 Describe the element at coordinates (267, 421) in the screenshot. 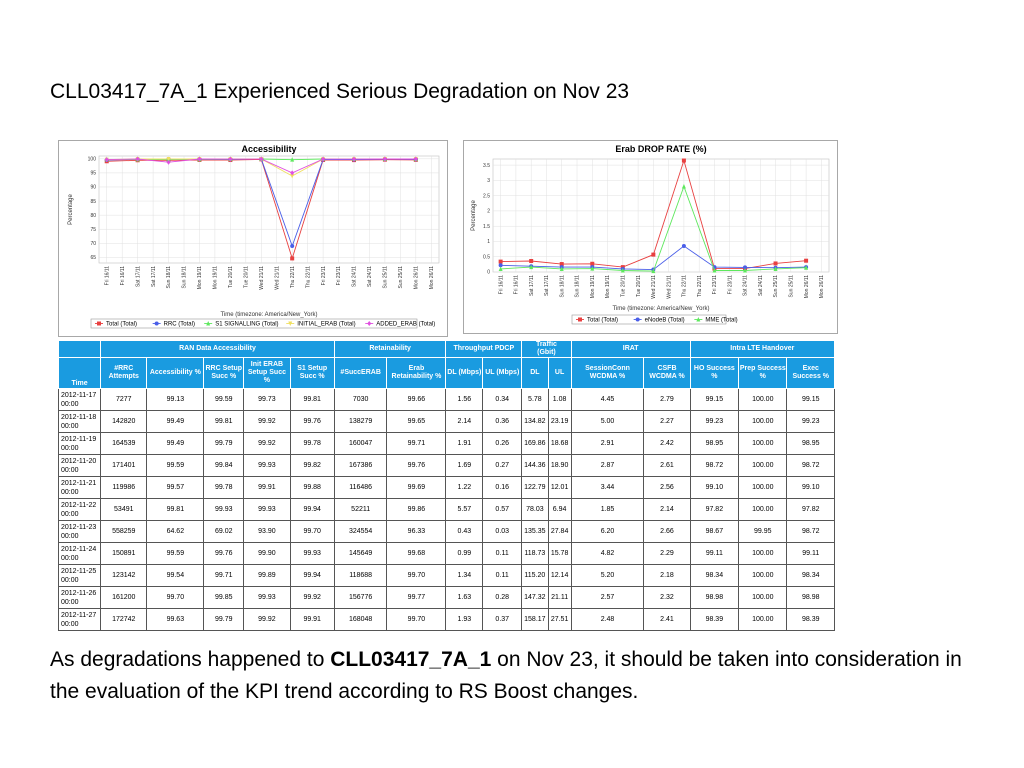

I see `table-cell: 99.92` at that location.